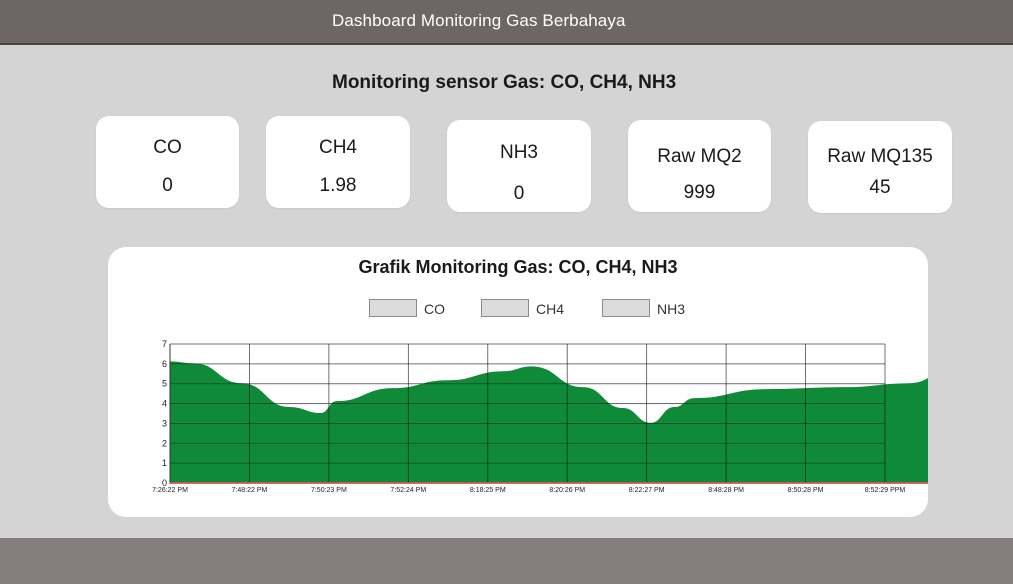 The image size is (1013, 584). Describe the element at coordinates (699, 192) in the screenshot. I see `sensor-value: 999` at that location.